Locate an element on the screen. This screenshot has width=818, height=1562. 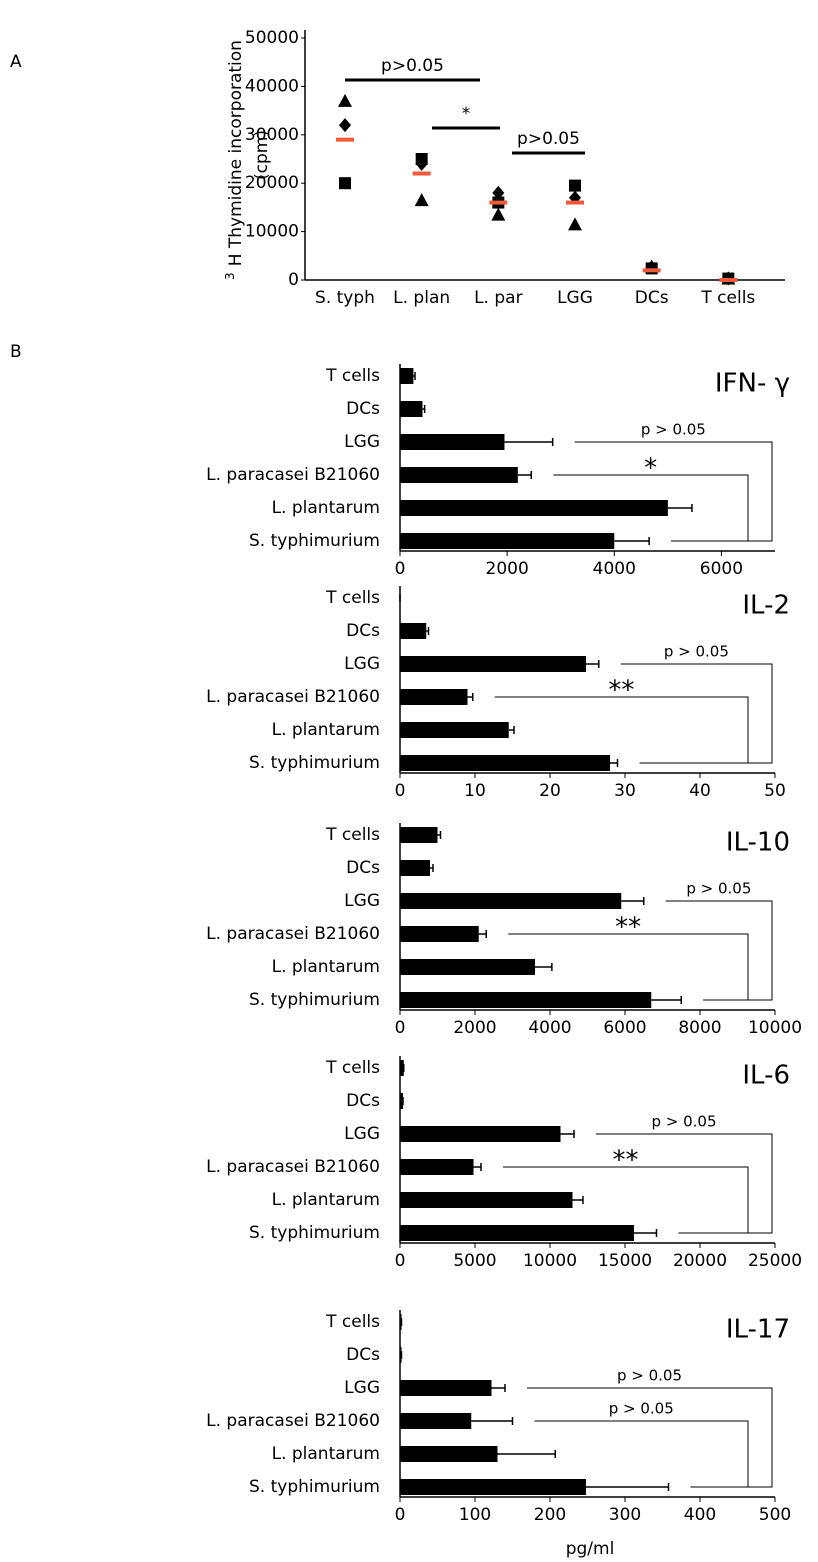
x-tick-label: 4000 is located at coordinates (614, 569).